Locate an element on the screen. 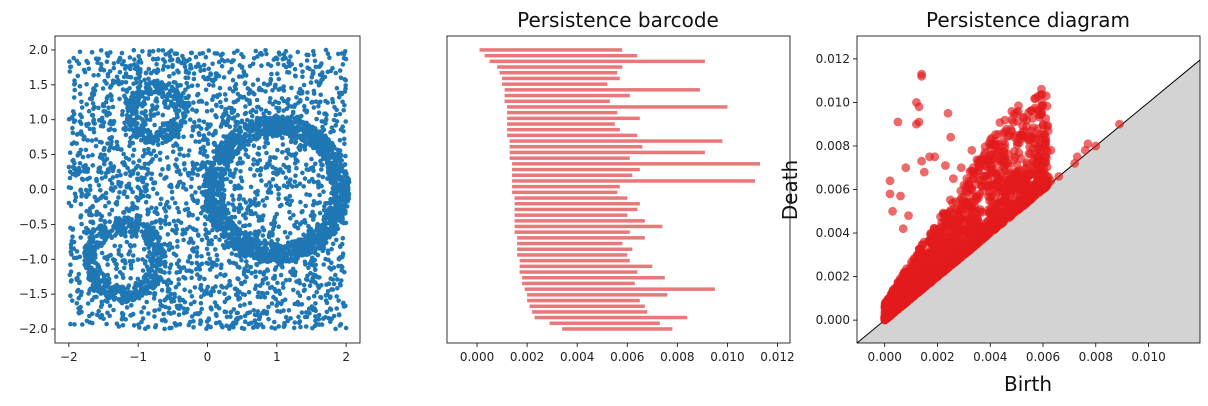  y-tick-label: 1.0 is located at coordinates (38, 120).